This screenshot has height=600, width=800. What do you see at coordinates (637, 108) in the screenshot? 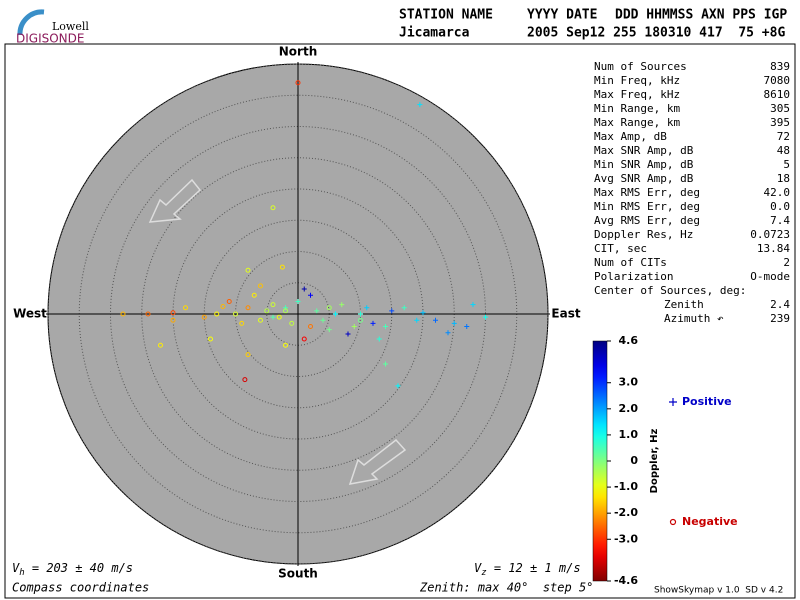
I see `stat-label: Min Range, km` at bounding box center [637, 108].